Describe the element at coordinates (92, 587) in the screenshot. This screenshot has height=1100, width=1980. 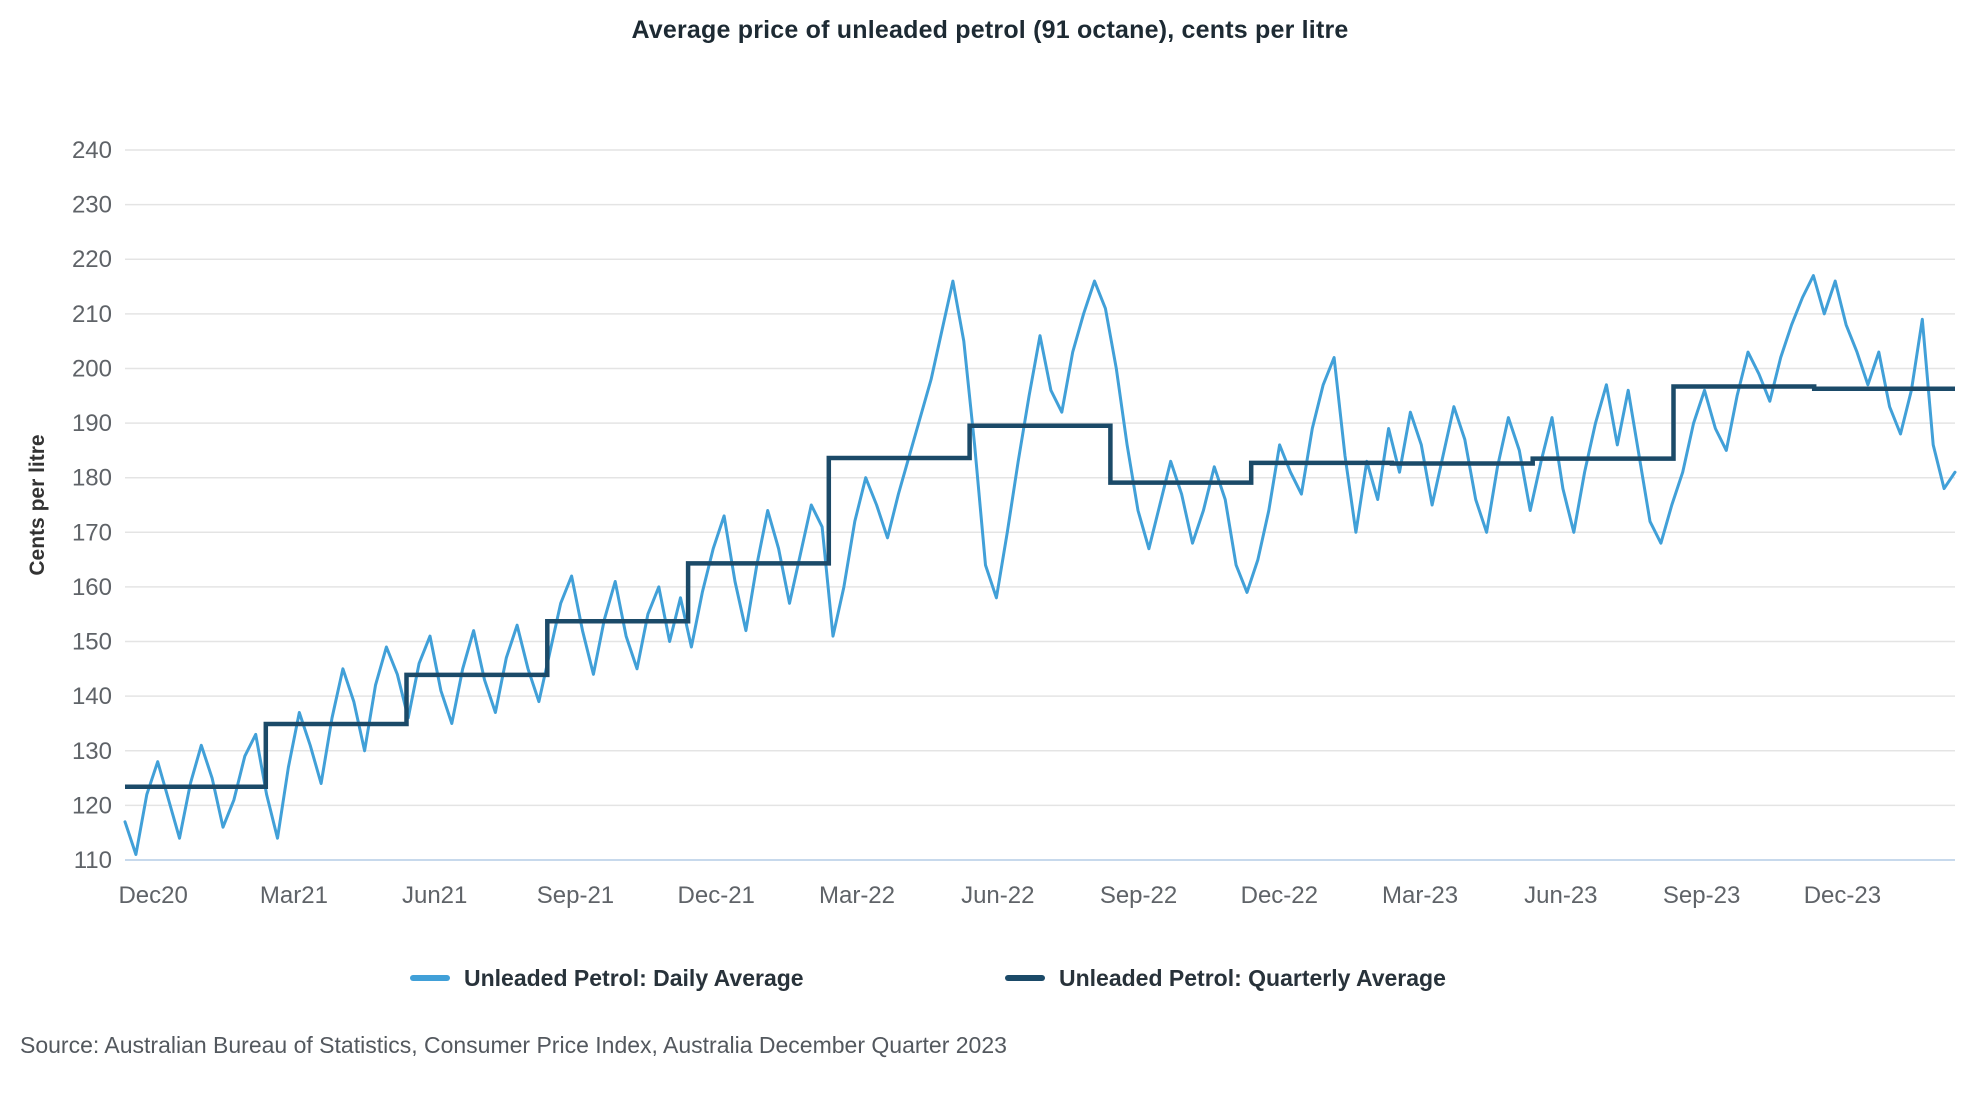
I see `y-tick-label: 160` at that location.